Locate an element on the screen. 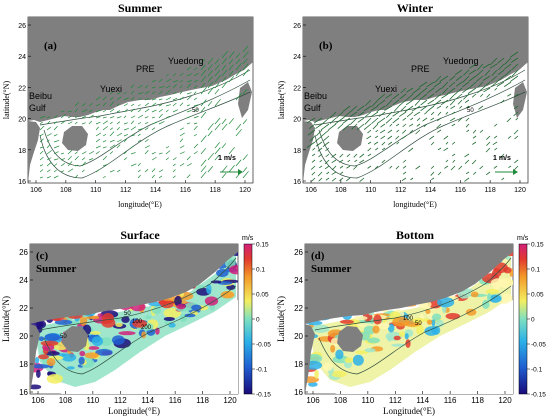  x-tick-label: 112 is located at coordinates (395, 400).